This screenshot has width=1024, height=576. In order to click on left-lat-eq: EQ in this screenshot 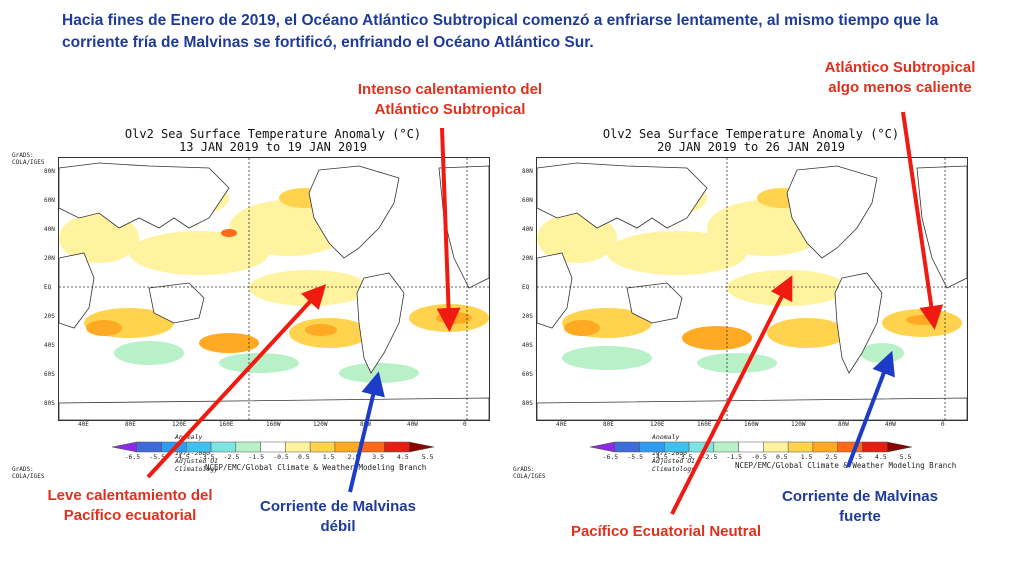, I will do `click(48, 287)`.